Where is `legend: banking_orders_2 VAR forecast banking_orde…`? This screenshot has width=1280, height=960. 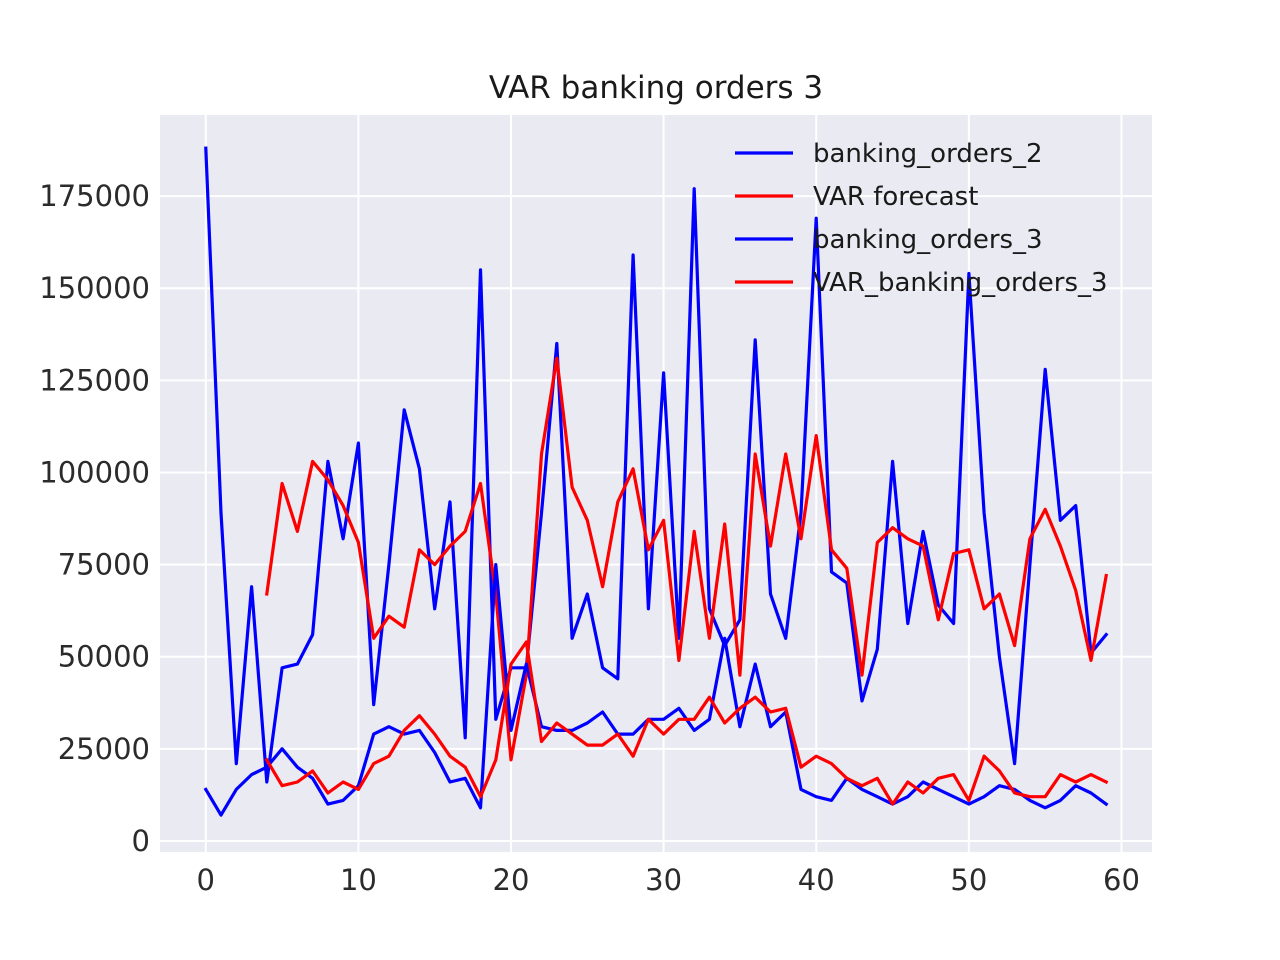
legend: banking_orders_2 VAR forecast banking_orde… is located at coordinates (921, 218).